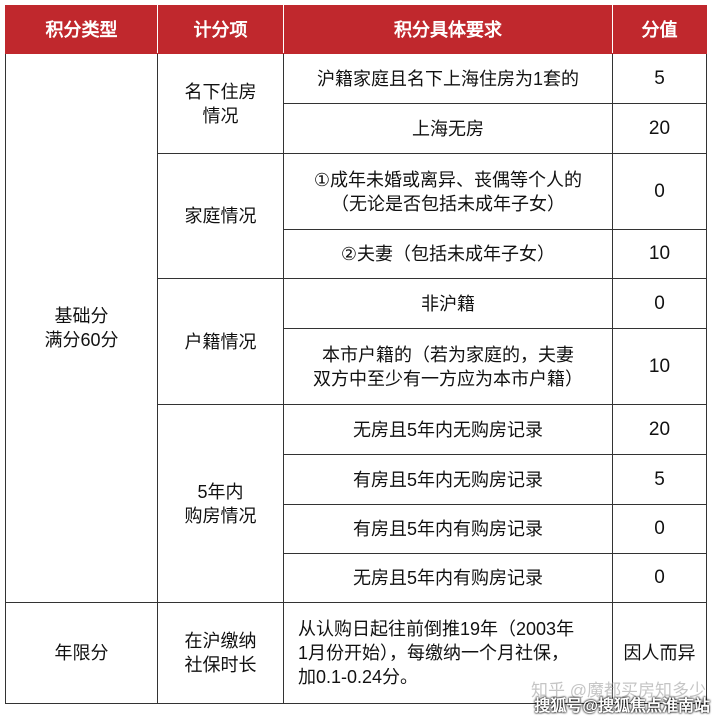  I want to click on requirement-cell: ②夫妻（包括未成年子女）, so click(448, 254).